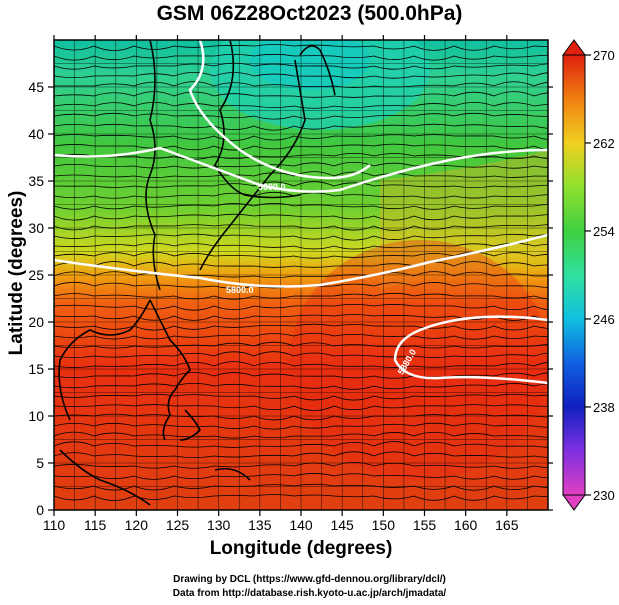  Describe the element at coordinates (301, 525) in the screenshot. I see `x-tick-label: 140` at that location.